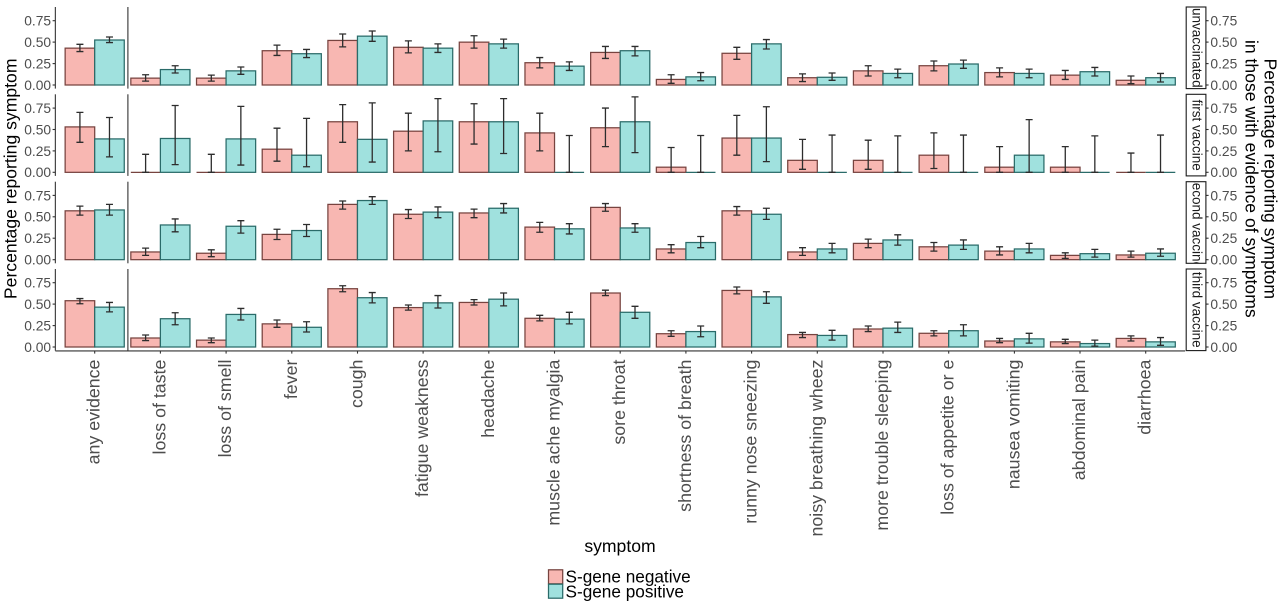 The image size is (1280, 612). What do you see at coordinates (1197, 222) in the screenshot?
I see `svg-text: second vaccine` at bounding box center [1197, 222].